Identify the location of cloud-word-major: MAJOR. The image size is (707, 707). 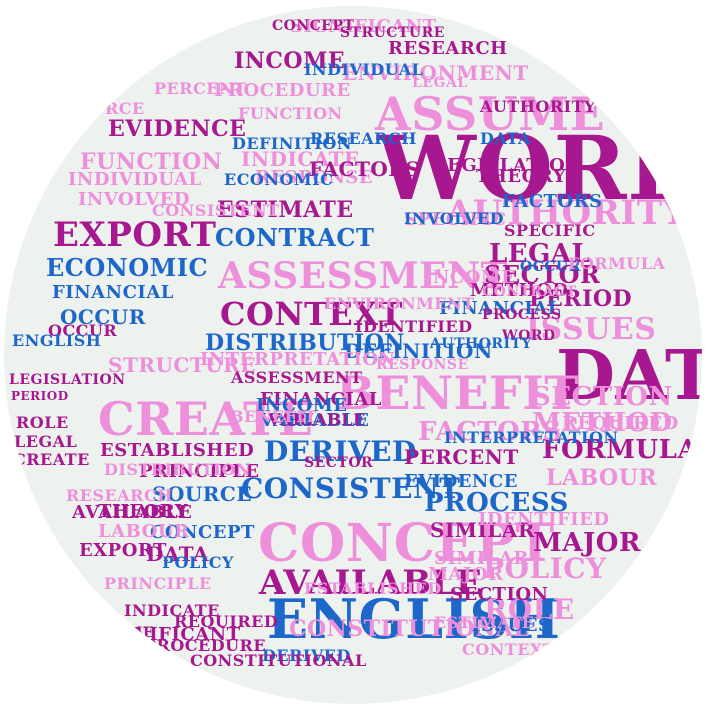
(466, 574).